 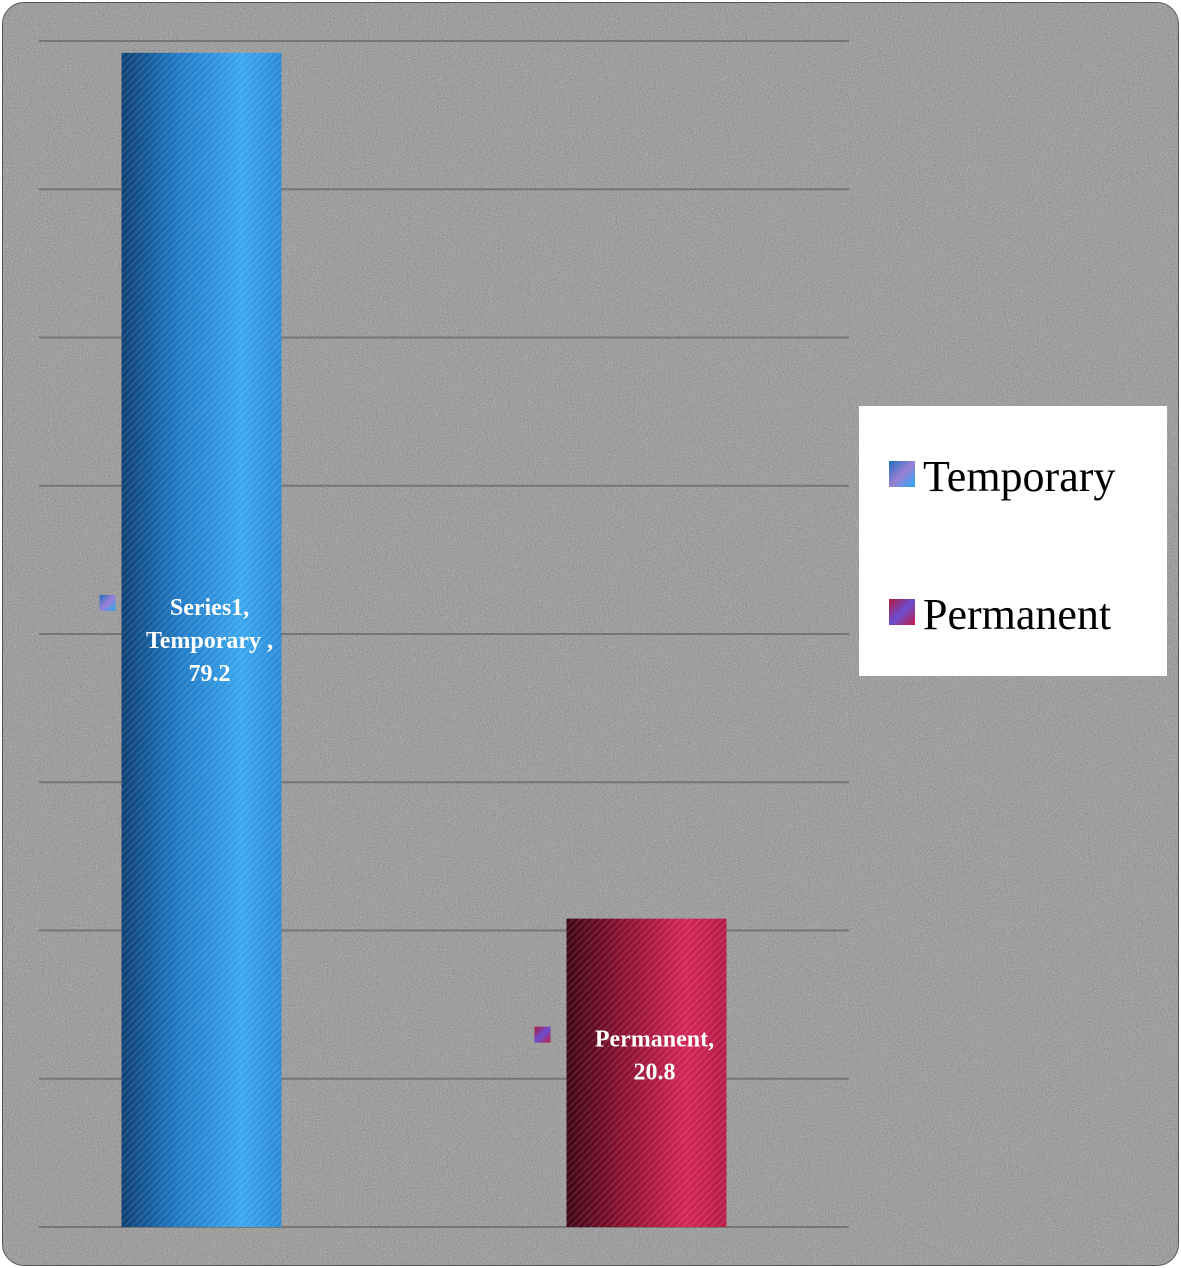 What do you see at coordinates (1019, 476) in the screenshot?
I see `legend-label-temporary: Temporary` at bounding box center [1019, 476].